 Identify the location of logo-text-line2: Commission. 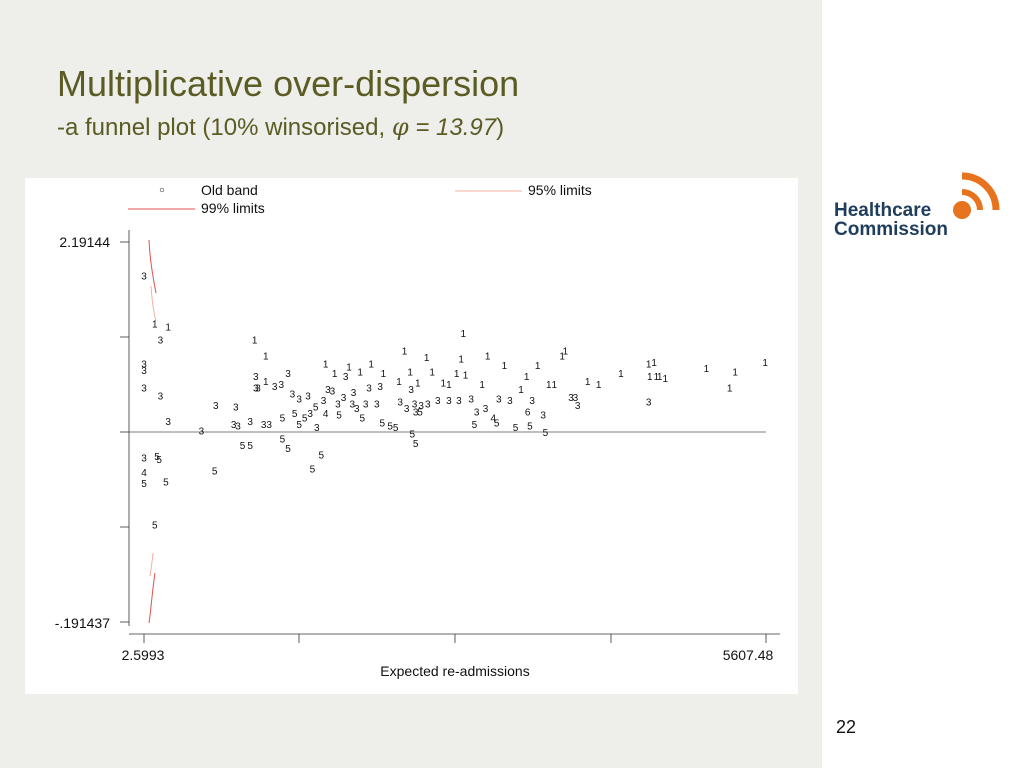
(891, 229).